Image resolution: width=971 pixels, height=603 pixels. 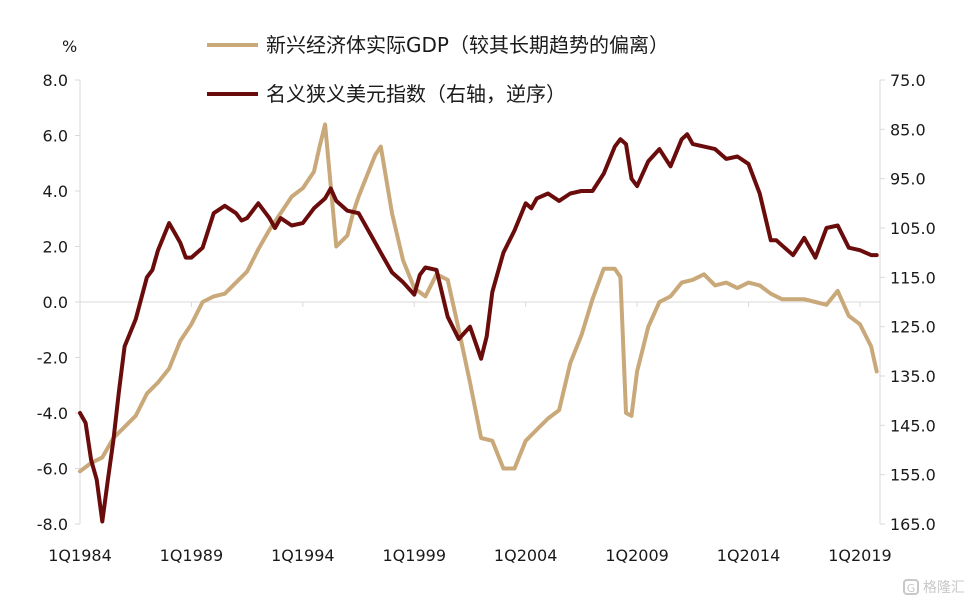 What do you see at coordinates (55, 247) in the screenshot?
I see `left-tick-label: 2.0` at bounding box center [55, 247].